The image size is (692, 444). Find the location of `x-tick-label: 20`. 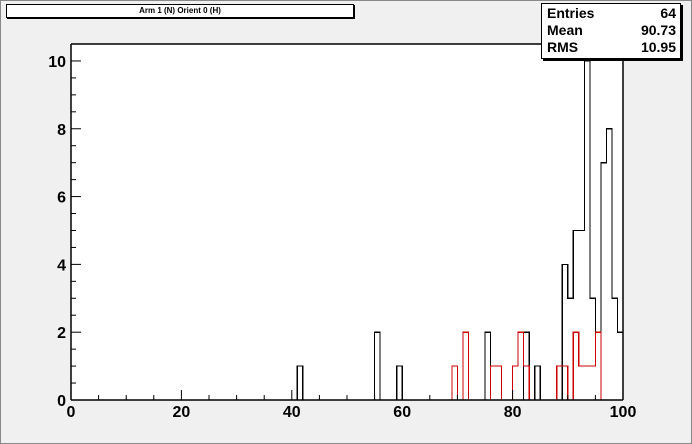

x-tick-label: 20 is located at coordinates (182, 412).